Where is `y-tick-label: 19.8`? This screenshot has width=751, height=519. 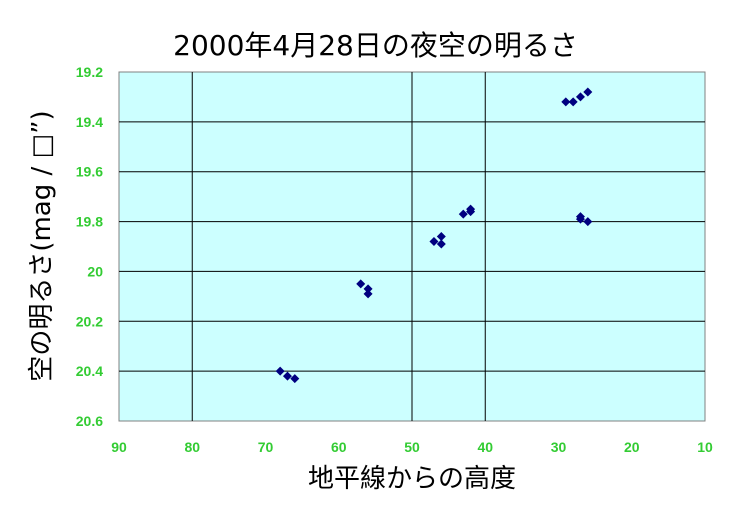
y-tick-label: 19.8 is located at coordinates (89, 222).